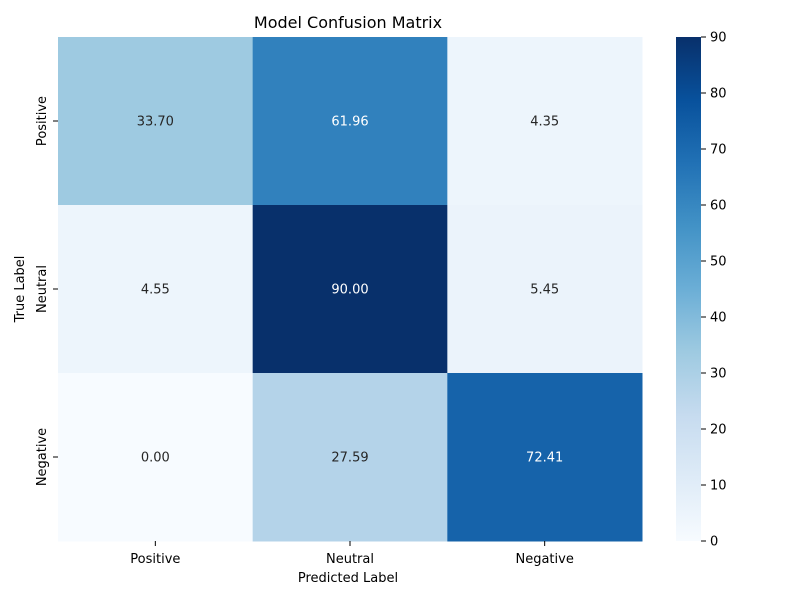 This screenshot has height=604, width=800. Describe the element at coordinates (348, 578) in the screenshot. I see `x-axis-label: Predicted Label` at that location.